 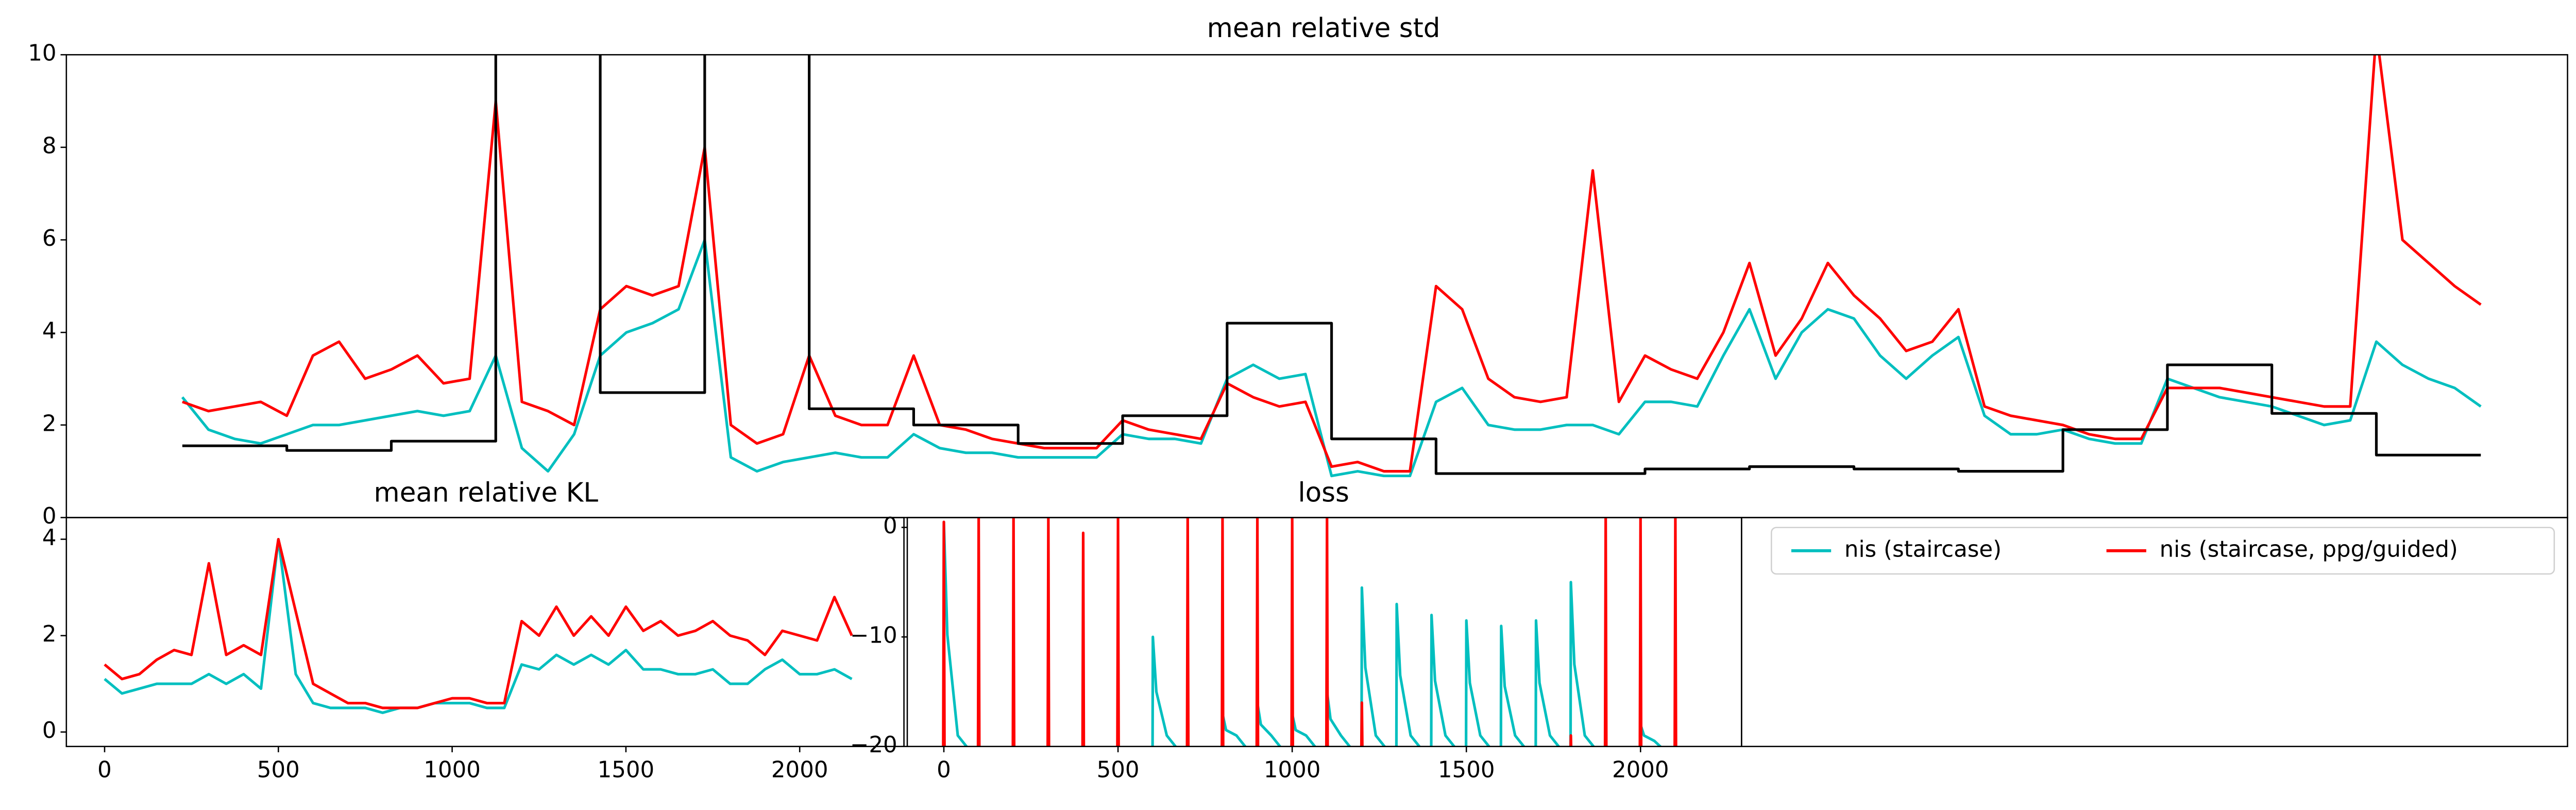 I want to click on y-tick-label: 10, so click(x=42, y=53).